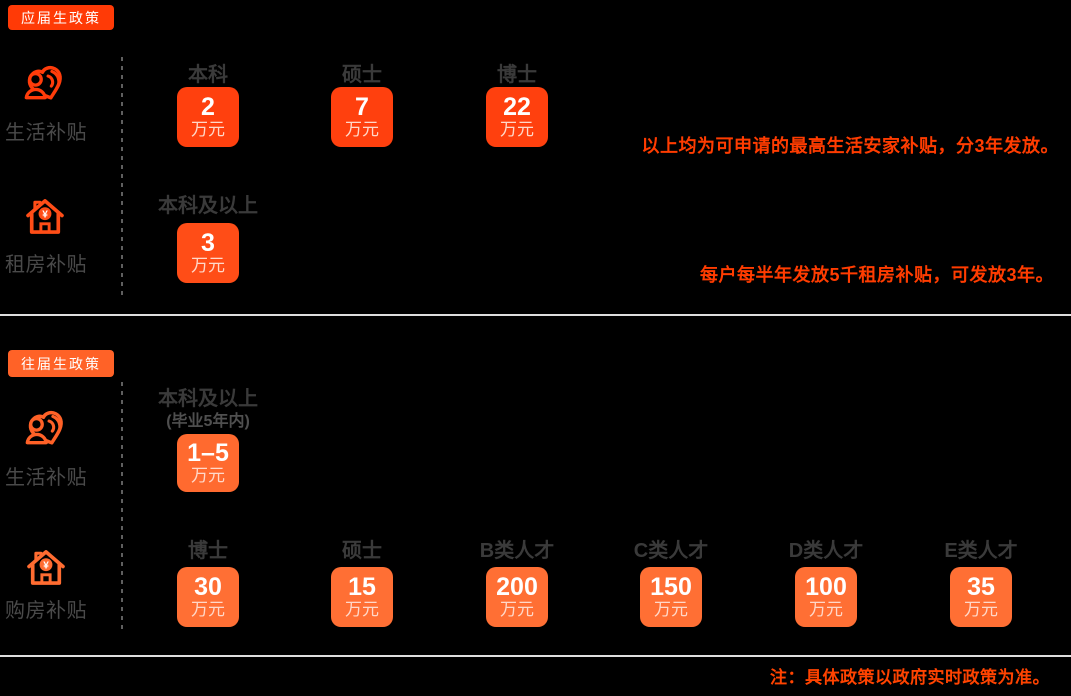 The image size is (1071, 696). I want to click on pill-value: 15, so click(362, 587).